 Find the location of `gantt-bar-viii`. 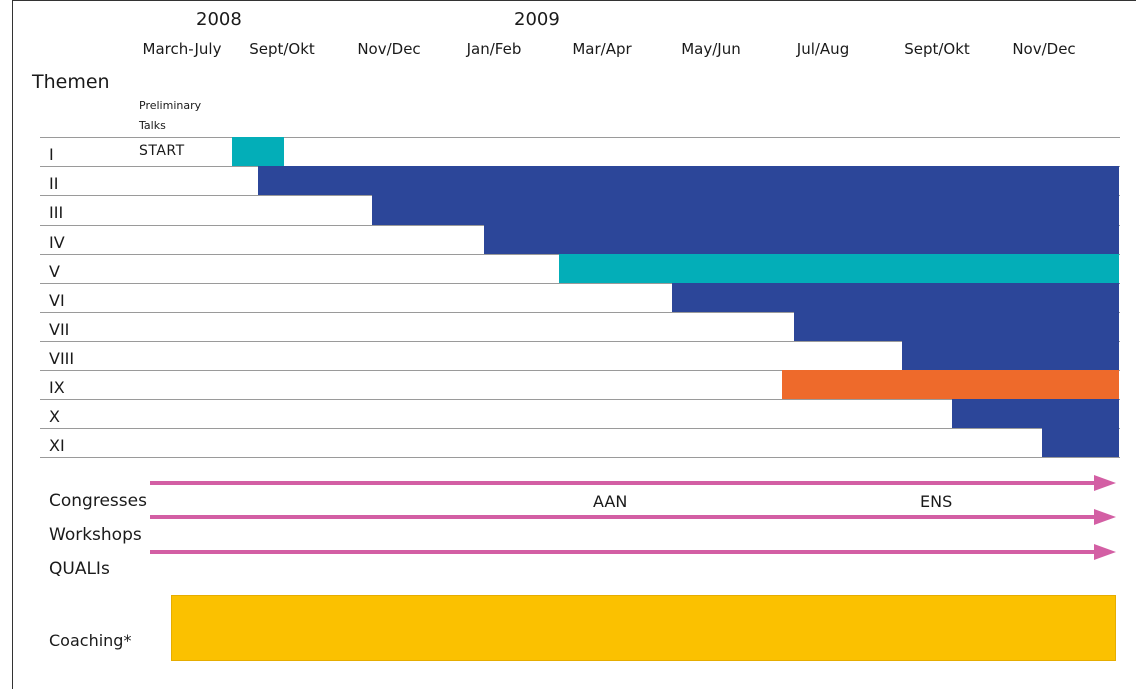

gantt-bar-viii is located at coordinates (1010, 355).